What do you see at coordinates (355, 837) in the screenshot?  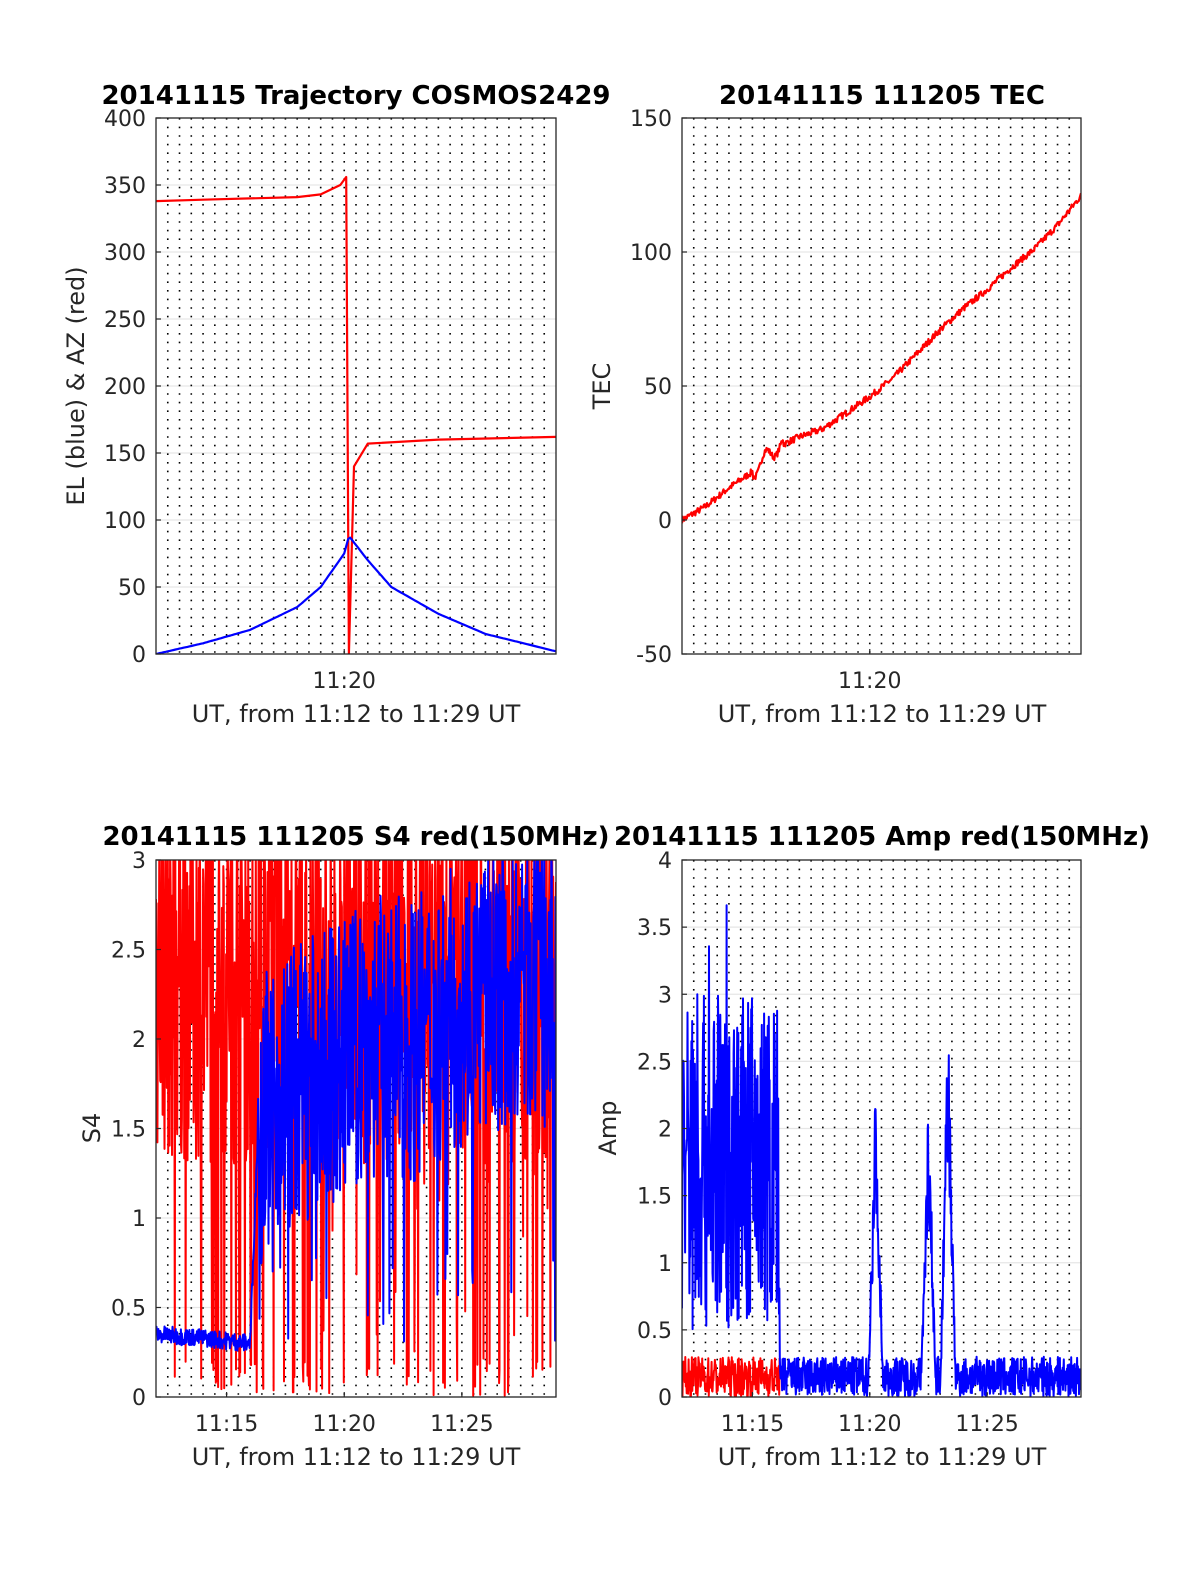 I see `s4-title: 20141115 111205 S4 red(150MHz)` at bounding box center [355, 837].